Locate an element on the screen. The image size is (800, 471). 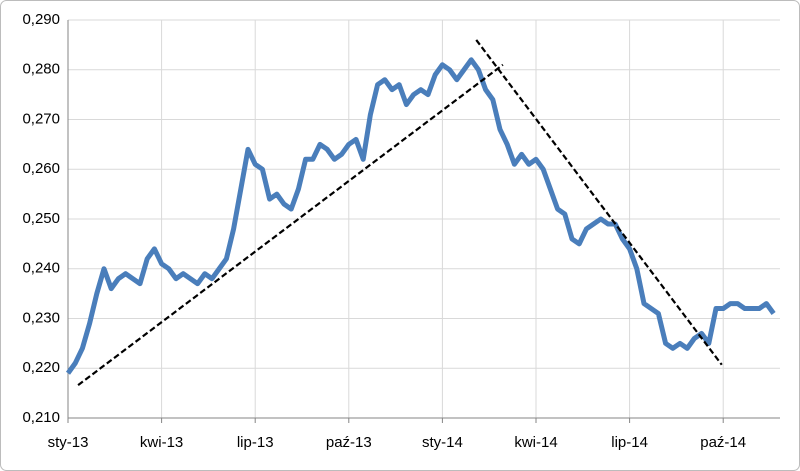
y-tick-label: 0,210 is located at coordinates (41, 417).